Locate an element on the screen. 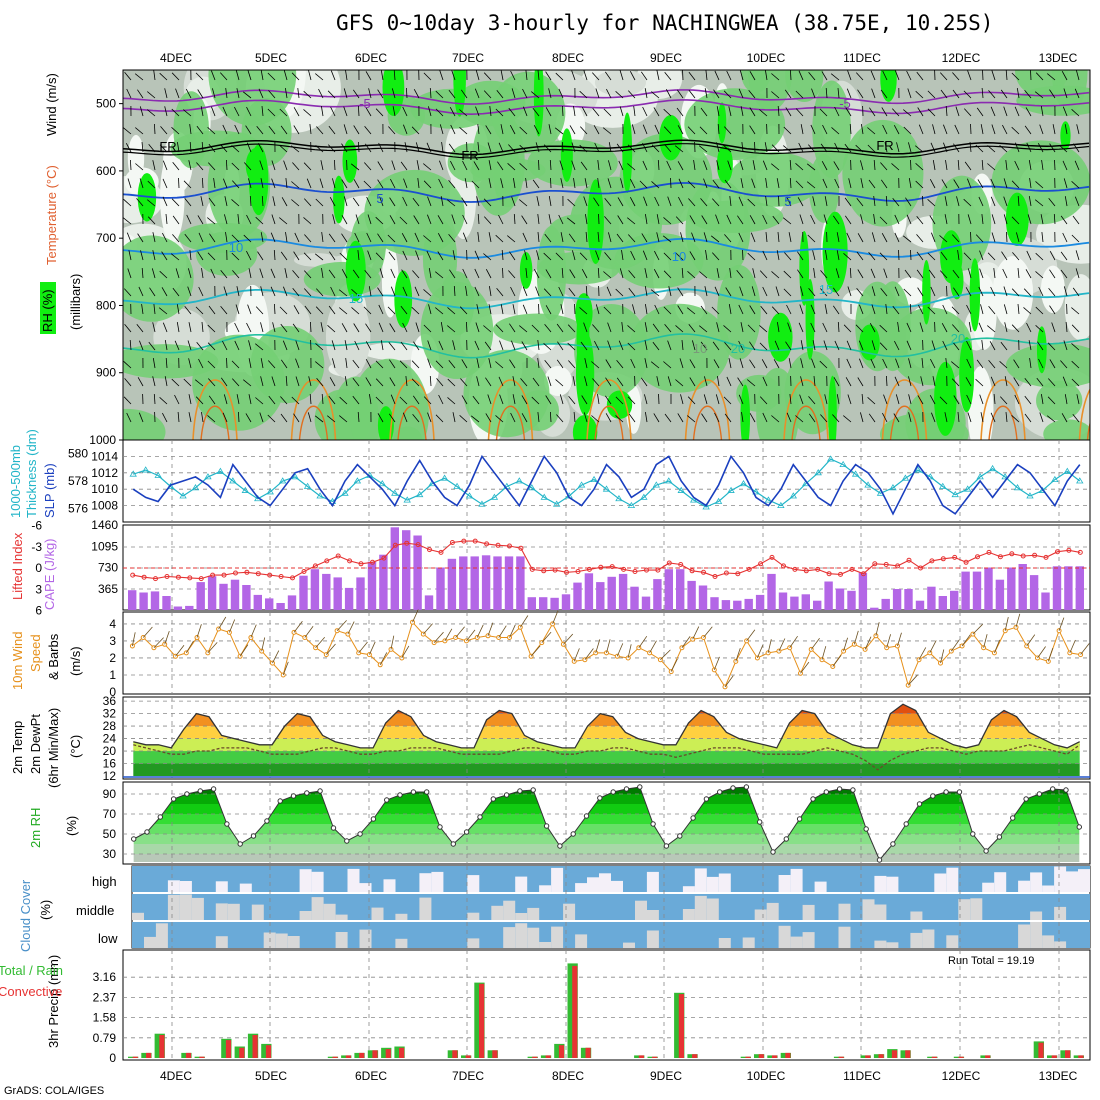  rh-point is located at coordinates (799, 819).